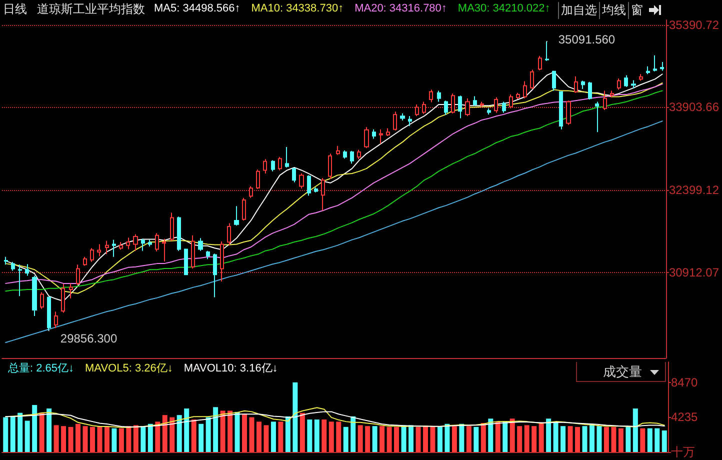 This screenshot has height=460, width=722. Describe the element at coordinates (578, 10) in the screenshot. I see `text: 加自选` at that location.